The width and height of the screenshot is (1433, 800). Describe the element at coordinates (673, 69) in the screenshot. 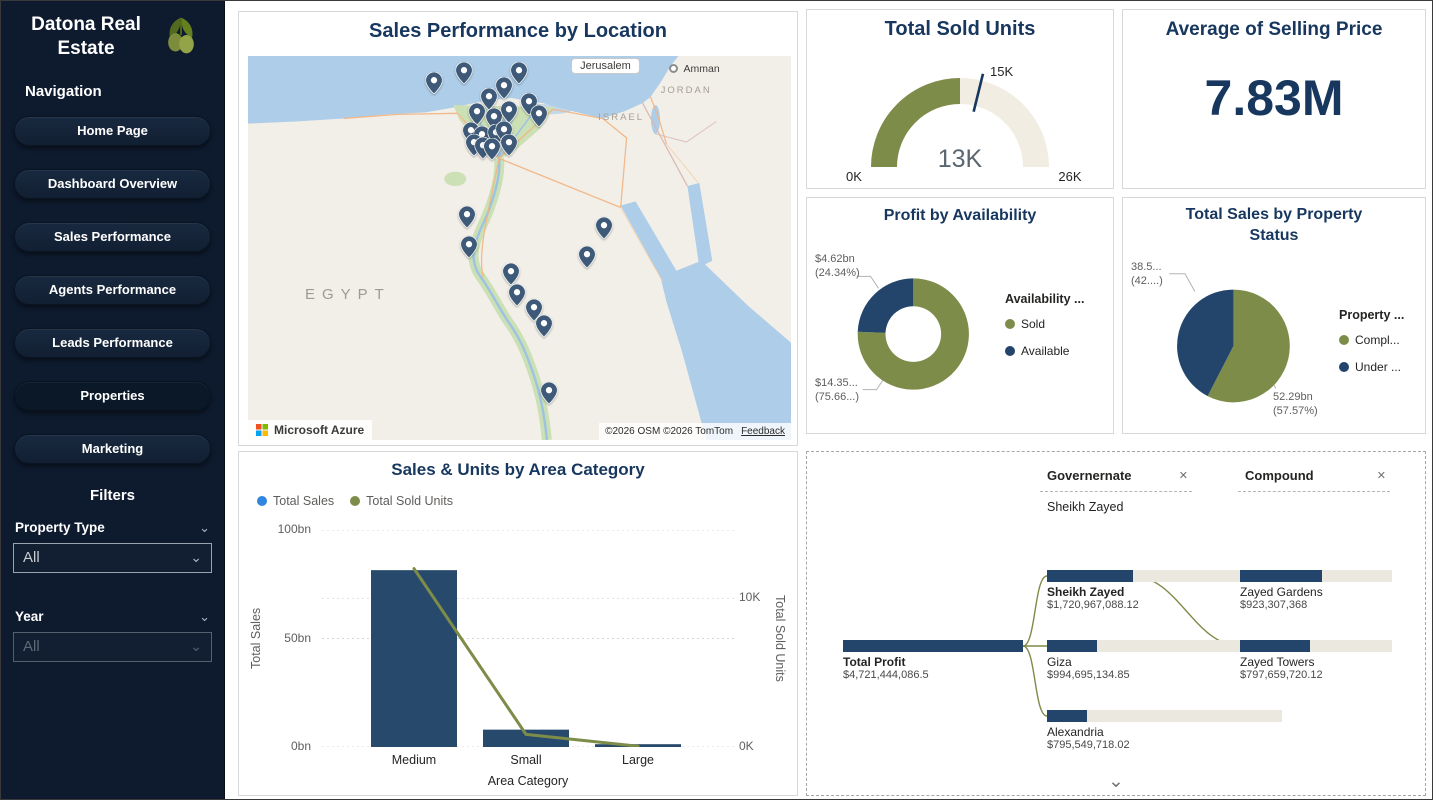

I see `map-city-dot-amman` at that location.